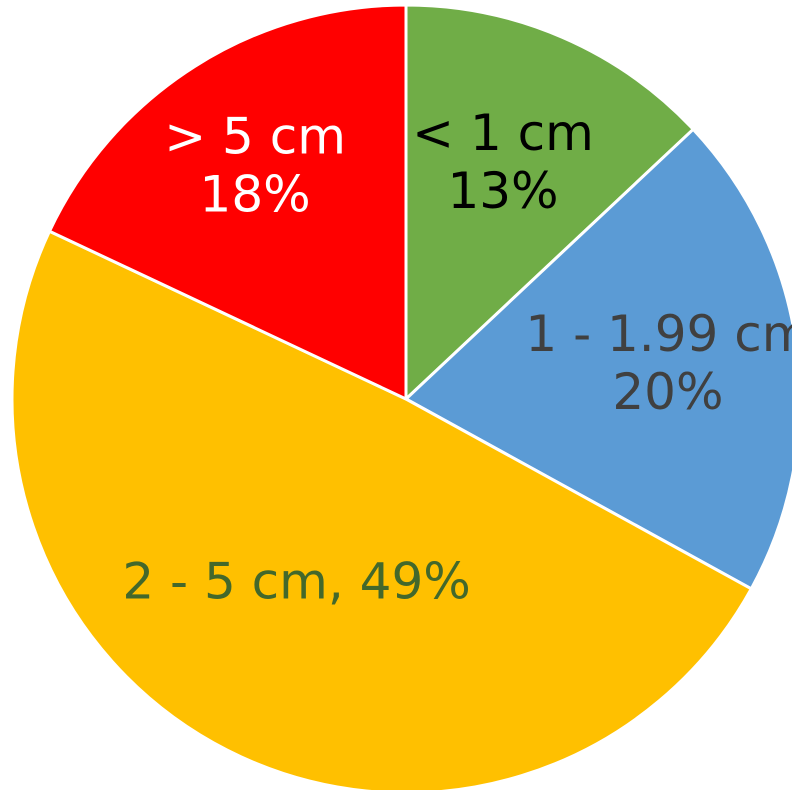 Image resolution: width=792 pixels, height=790 pixels. I want to click on data-label-text: 2 - 5 cm, 49%, so click(296, 581).